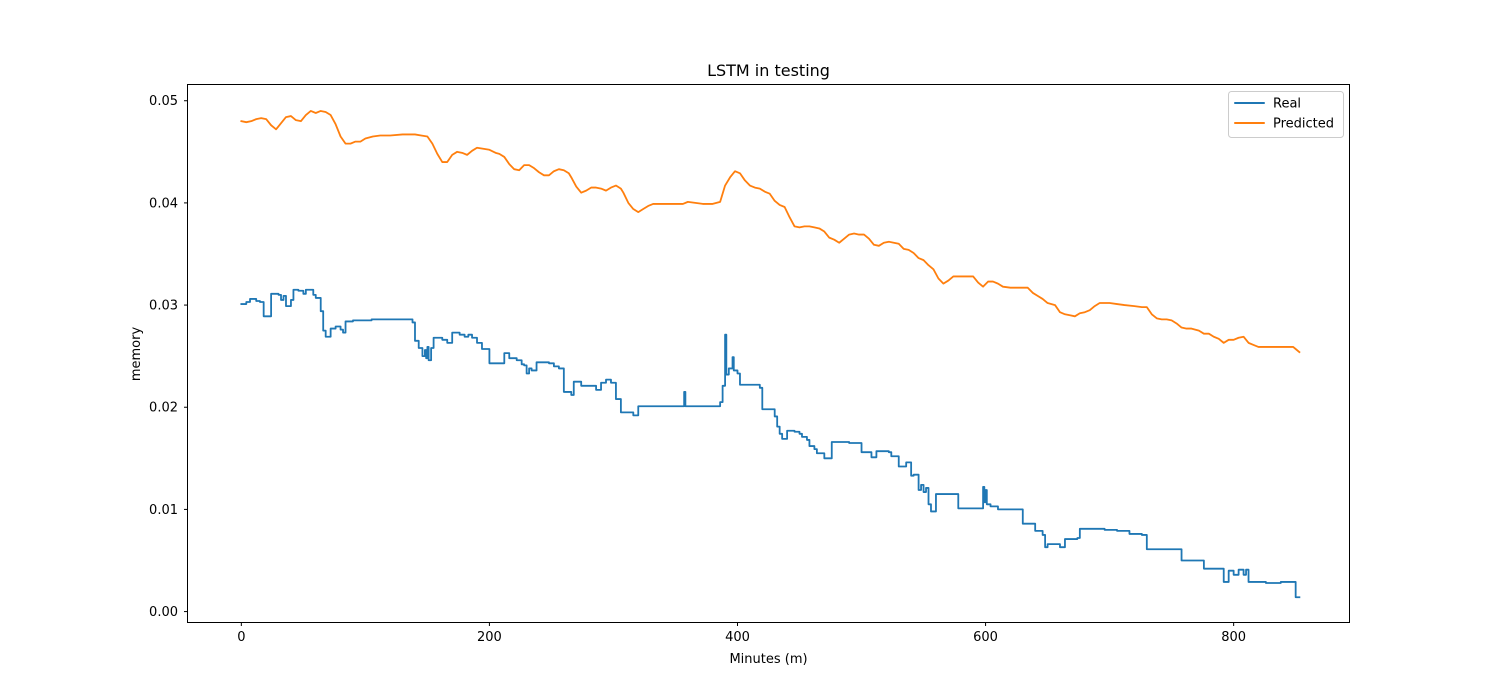  I want to click on y-tick-label: 0.04, so click(163, 203).